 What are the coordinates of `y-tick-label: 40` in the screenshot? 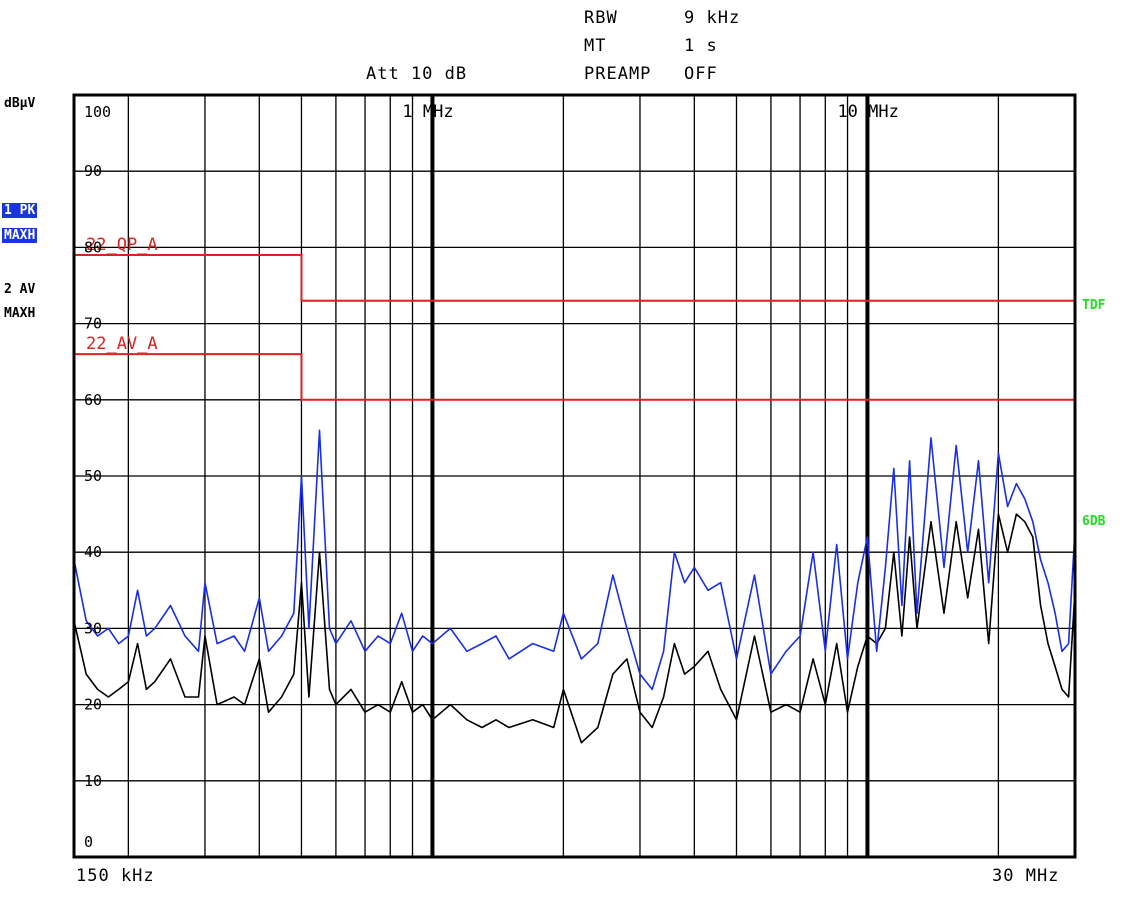 It's located at (93, 552).